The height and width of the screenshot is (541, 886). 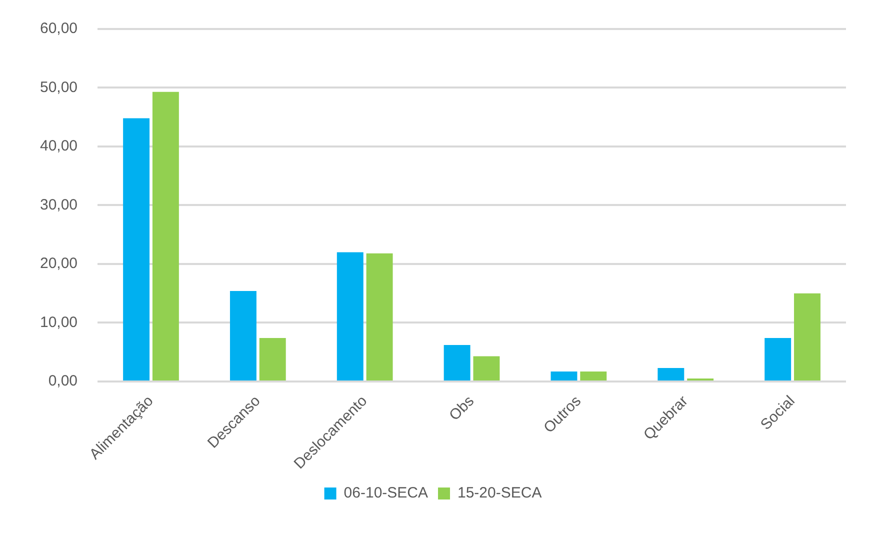 What do you see at coordinates (500, 493) in the screenshot?
I see `legend-label: 15-20-SECA` at bounding box center [500, 493].